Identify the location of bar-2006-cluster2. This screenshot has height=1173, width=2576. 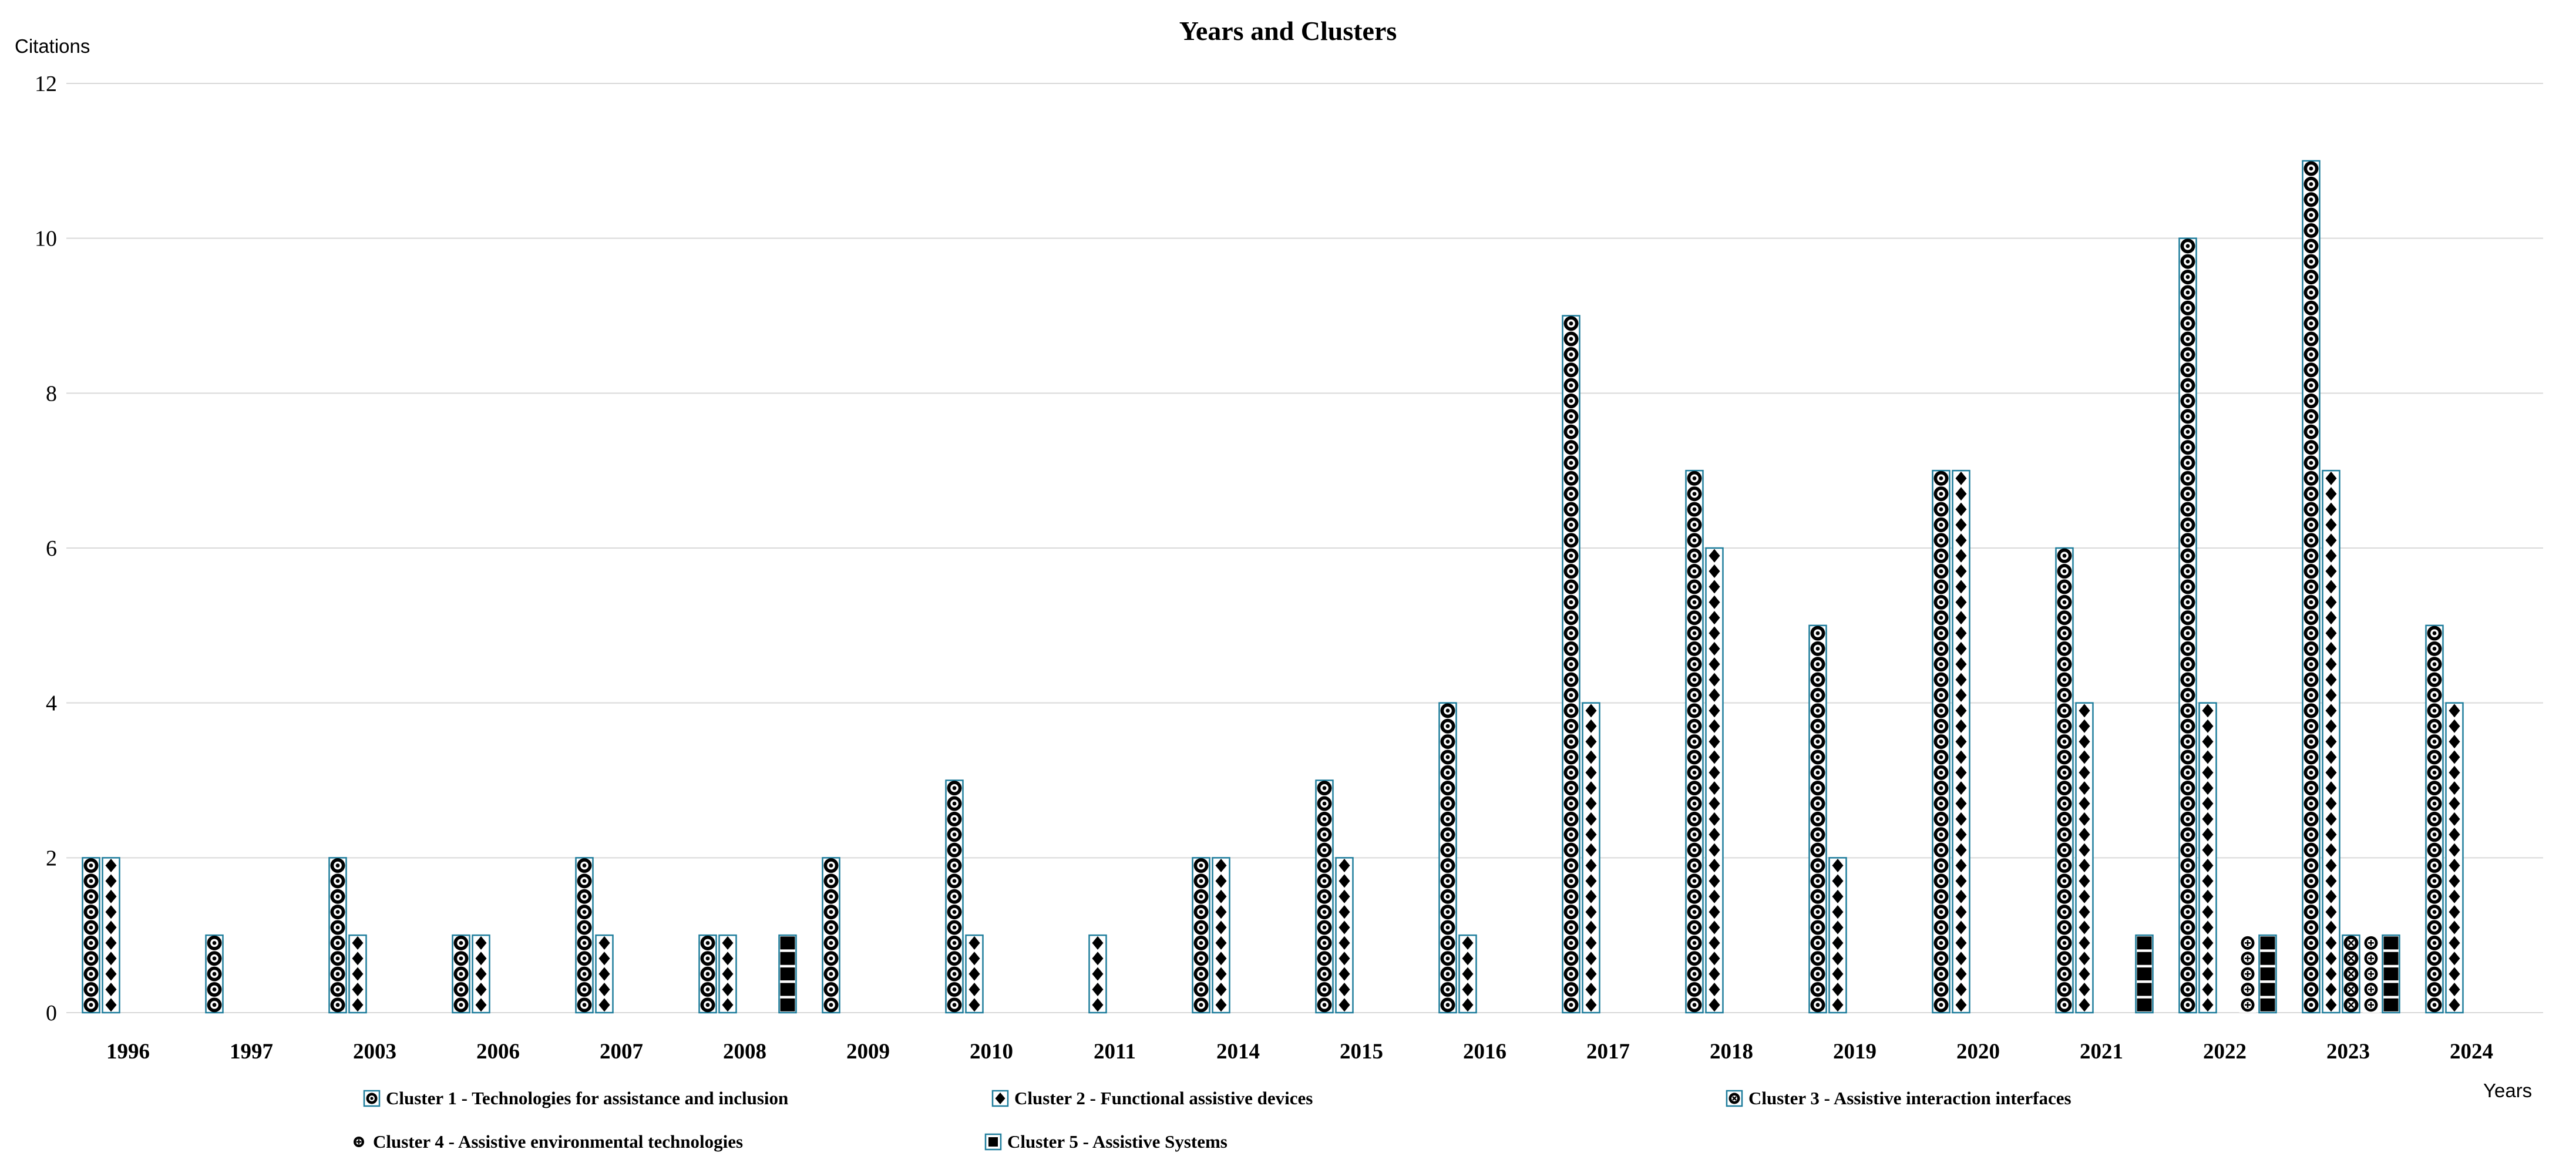
(481, 974).